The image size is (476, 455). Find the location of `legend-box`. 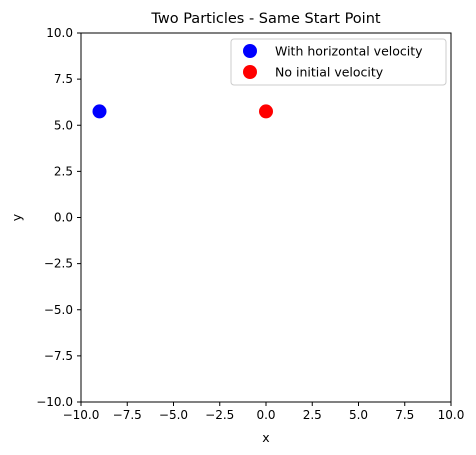

legend-box is located at coordinates (338, 62).